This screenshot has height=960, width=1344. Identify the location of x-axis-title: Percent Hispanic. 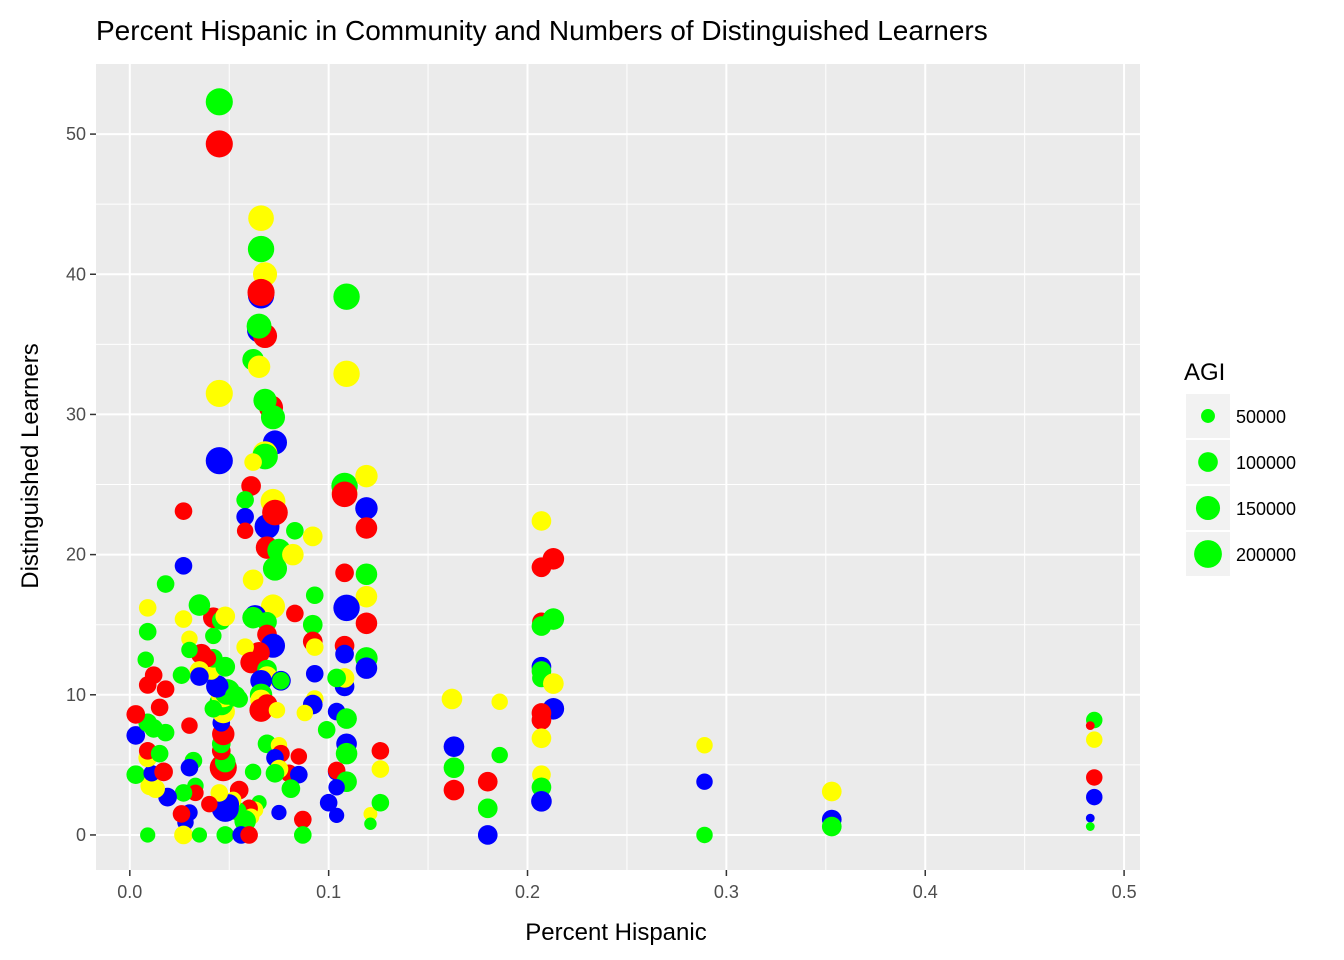
(615, 932).